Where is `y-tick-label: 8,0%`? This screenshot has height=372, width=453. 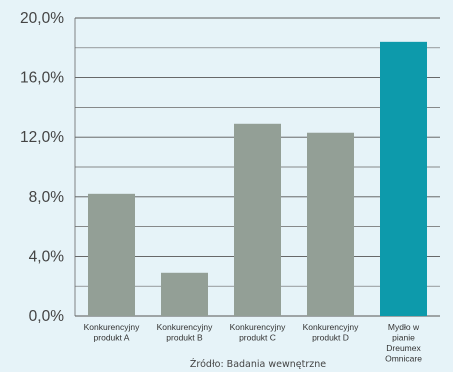 y-tick-label: 8,0% is located at coordinates (47, 197).